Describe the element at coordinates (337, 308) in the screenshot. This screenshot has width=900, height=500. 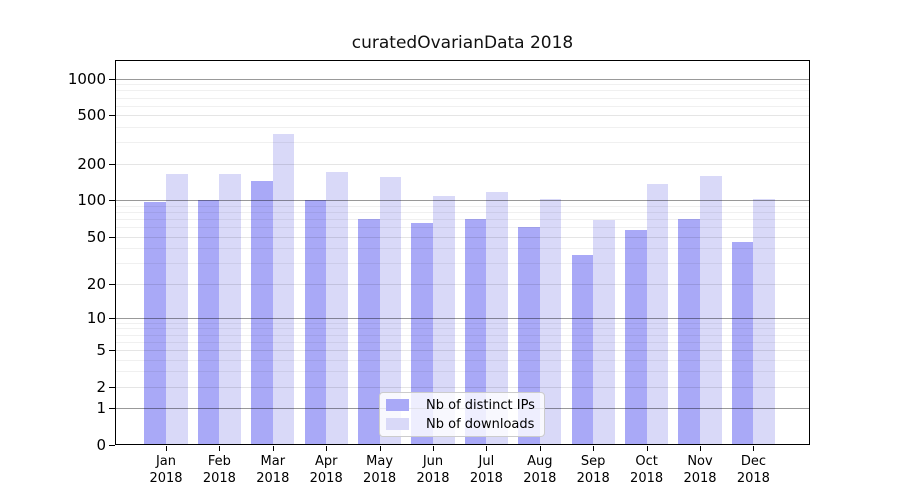
I see `bar-downloads-apr` at that location.